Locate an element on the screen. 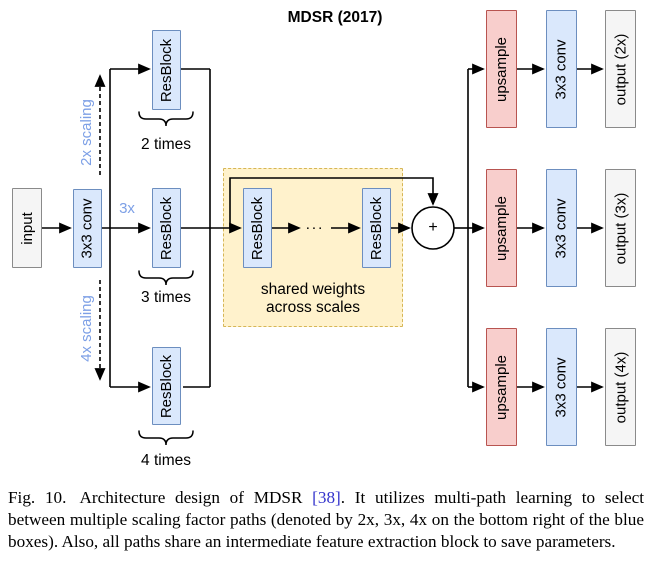 The width and height of the screenshot is (650, 587). input-box: input is located at coordinates (27, 228).